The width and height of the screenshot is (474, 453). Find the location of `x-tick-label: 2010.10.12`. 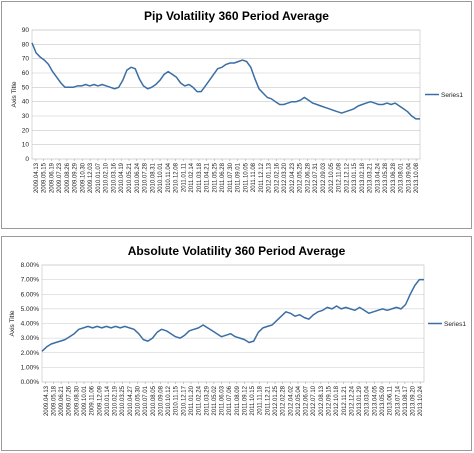

x-tick-label: 2010.10.12 is located at coordinates (169, 400).